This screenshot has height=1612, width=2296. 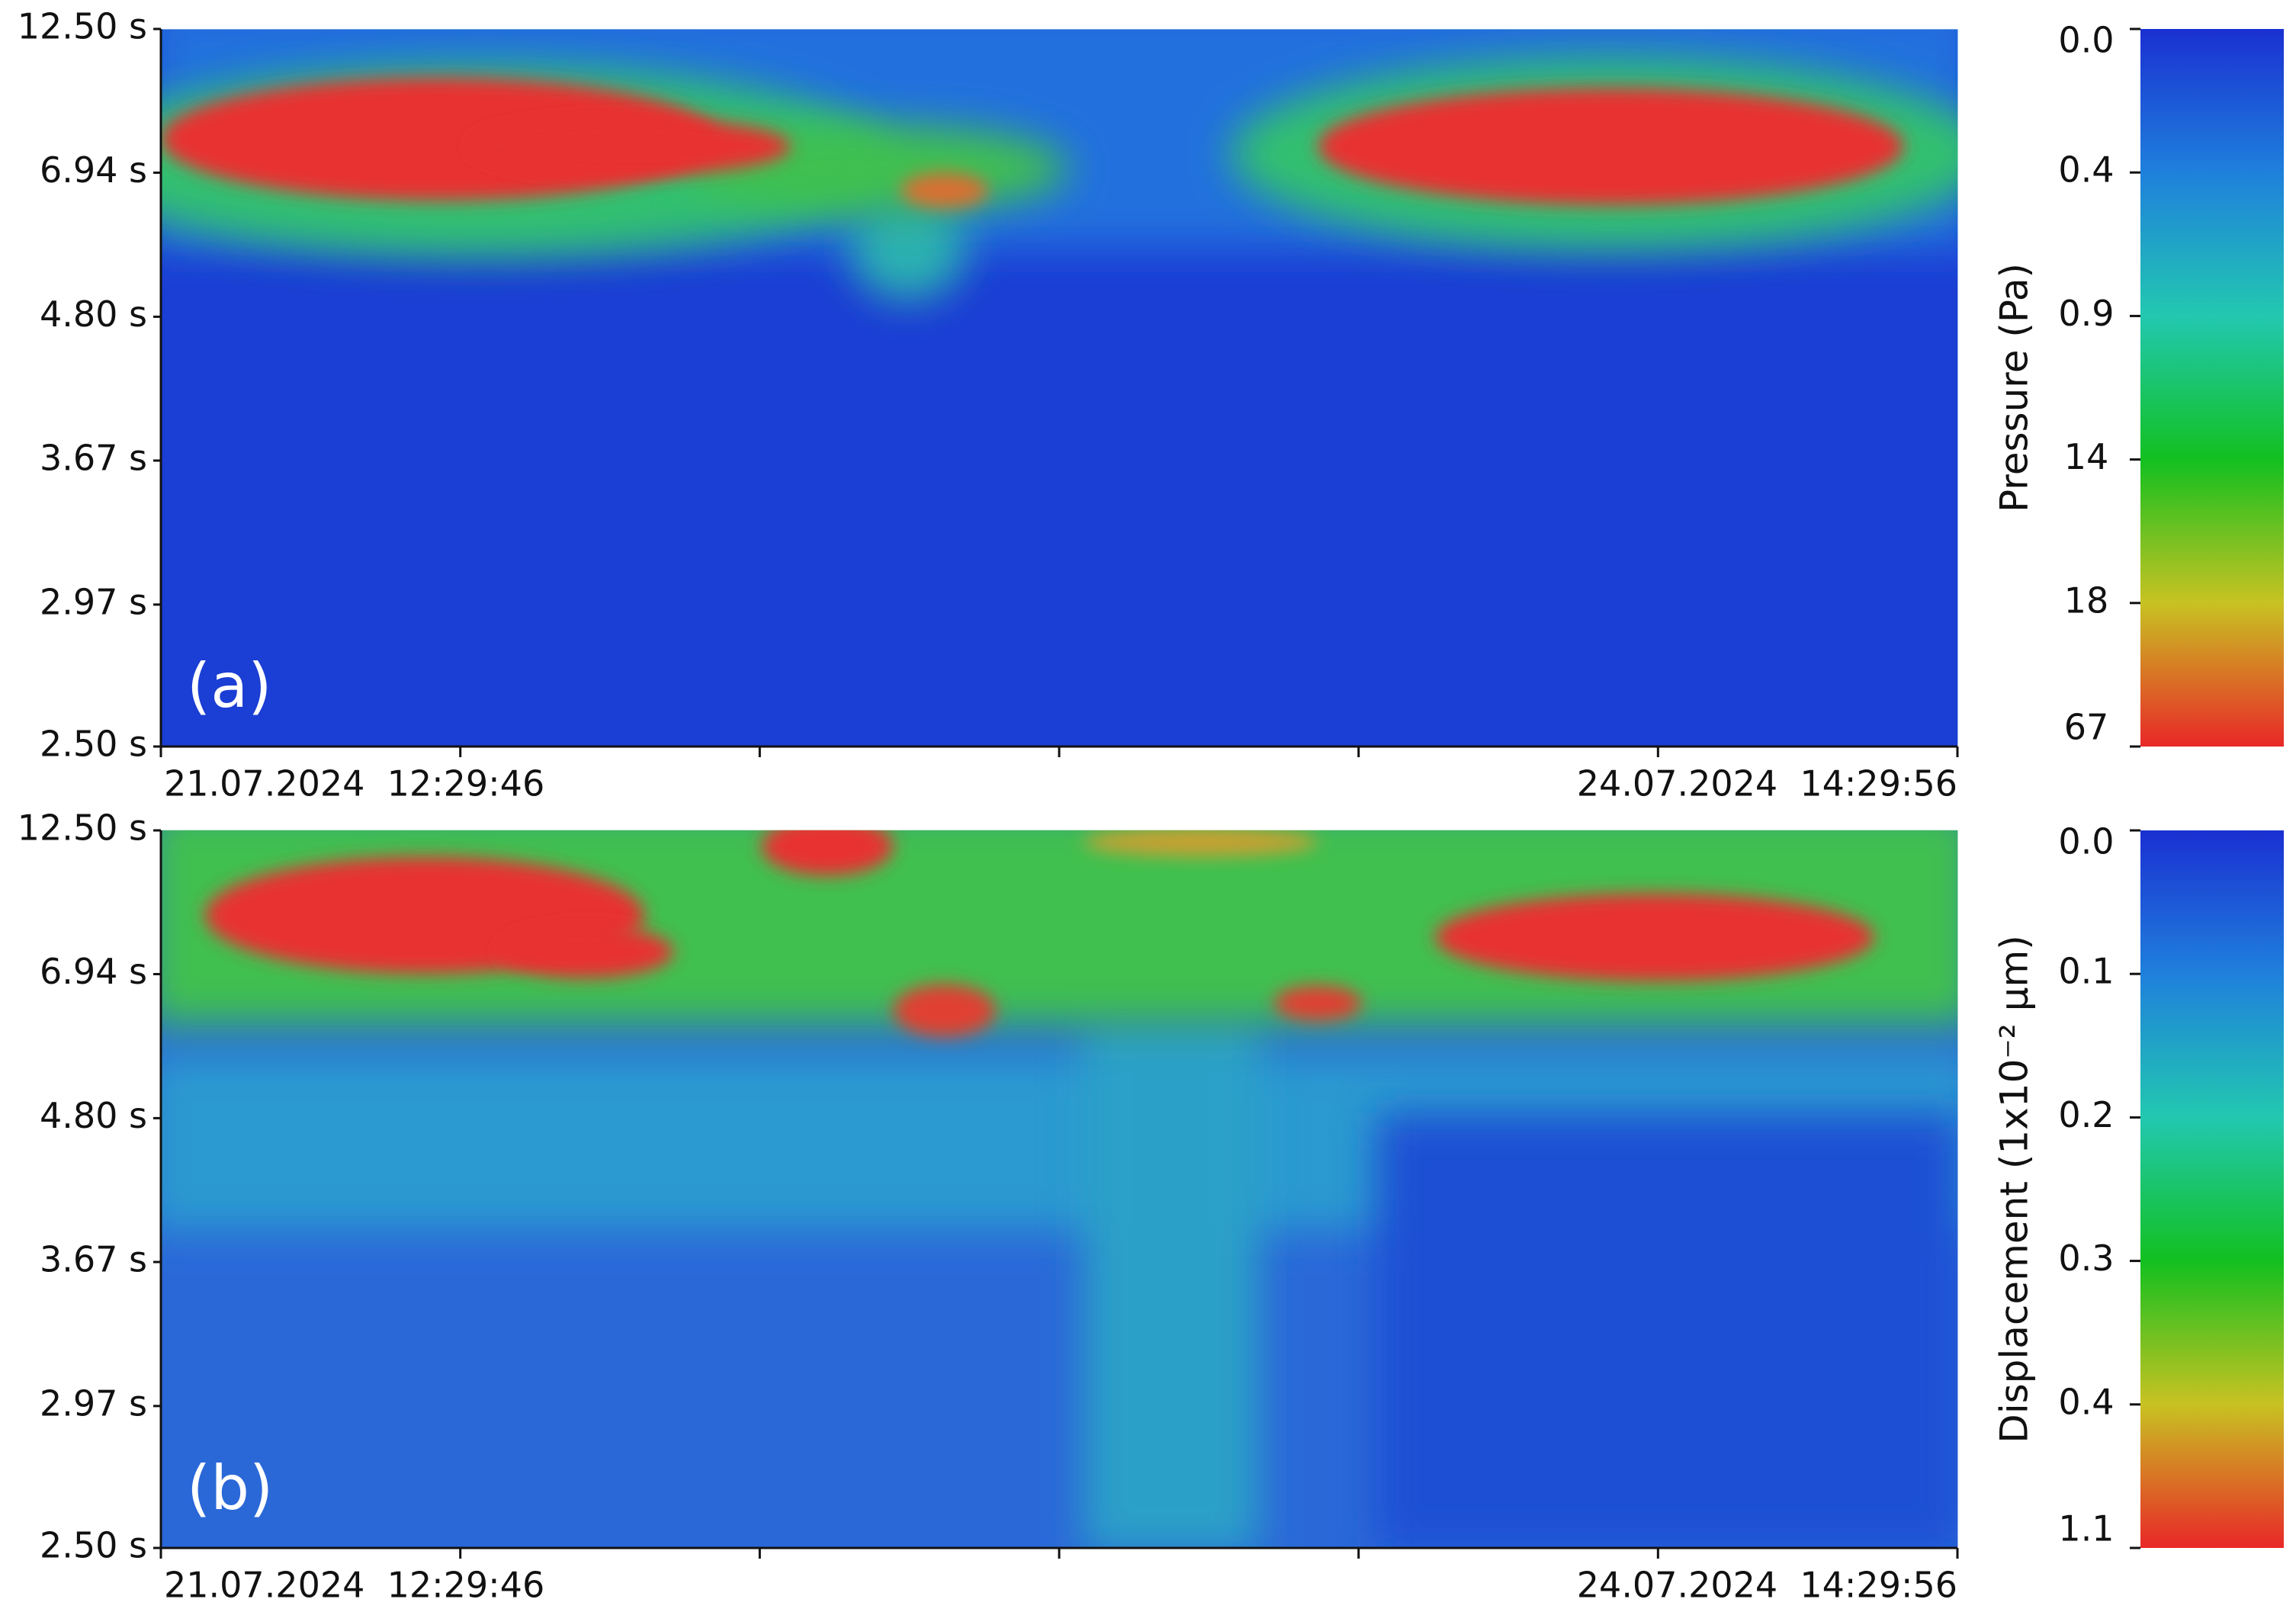 I want to click on colorbar-tick-label: 18, so click(x=2086, y=600).